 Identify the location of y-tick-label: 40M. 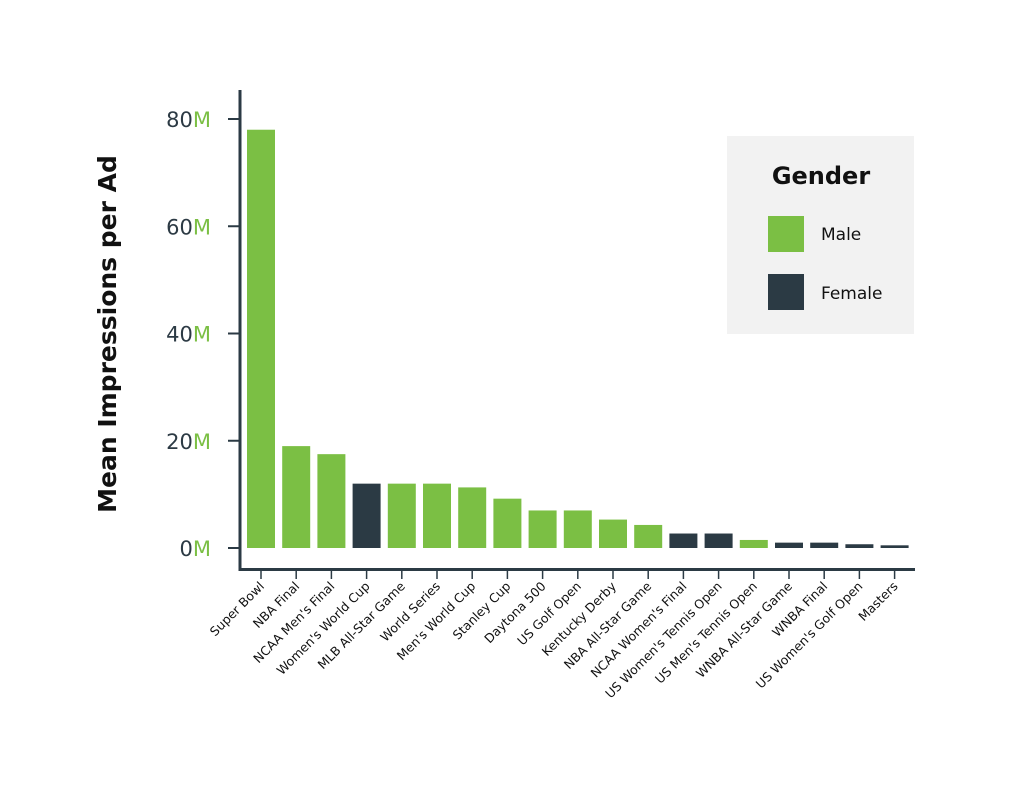
(188, 335).